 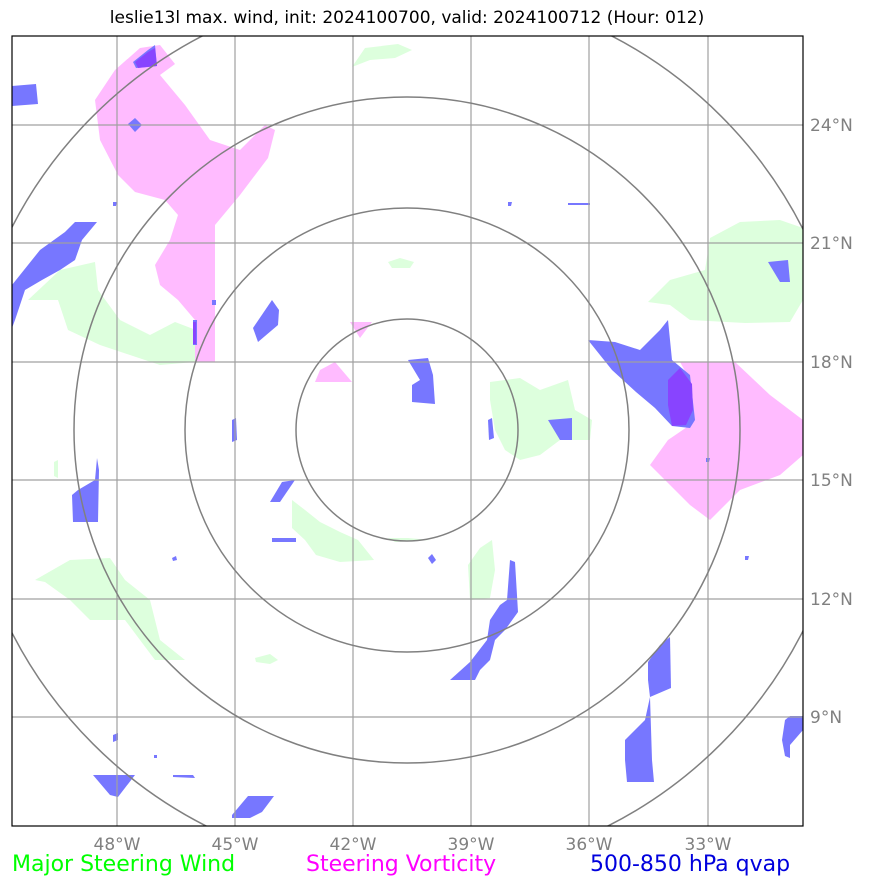 What do you see at coordinates (353, 845) in the screenshot?
I see `lon-tick-label: 42°W` at bounding box center [353, 845].